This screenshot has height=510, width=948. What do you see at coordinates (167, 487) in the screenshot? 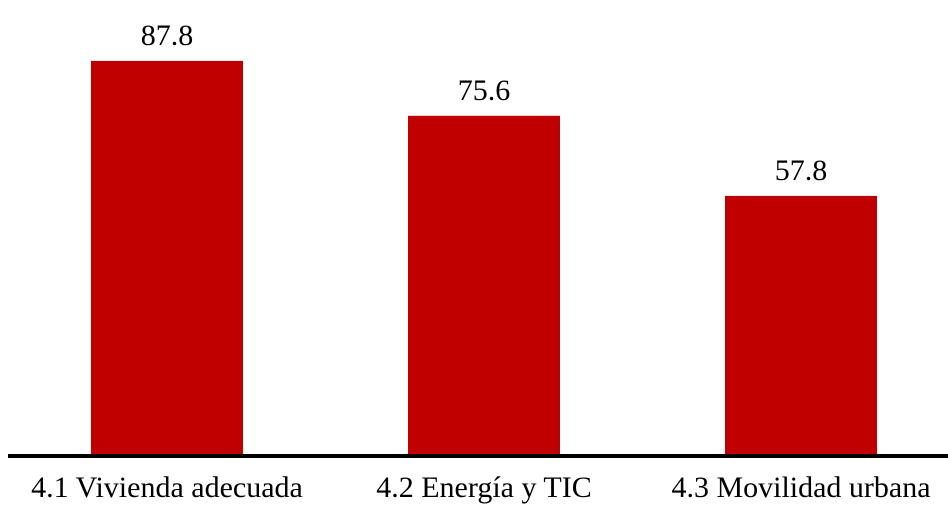
I see `x-tick-label-1: 4.1 Vivienda adecuada` at bounding box center [167, 487].